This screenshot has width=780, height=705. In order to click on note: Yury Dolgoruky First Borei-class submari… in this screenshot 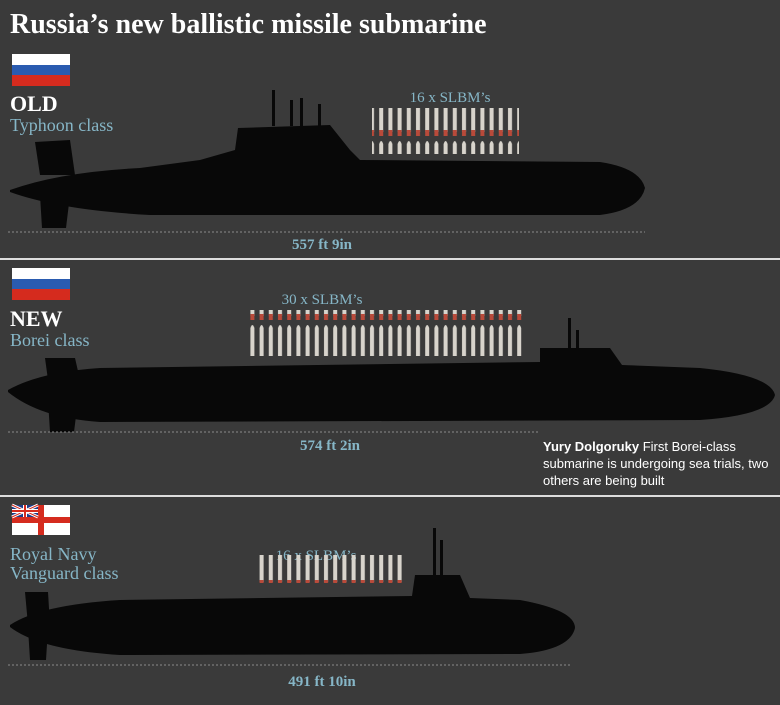, I will do `click(661, 463)`.